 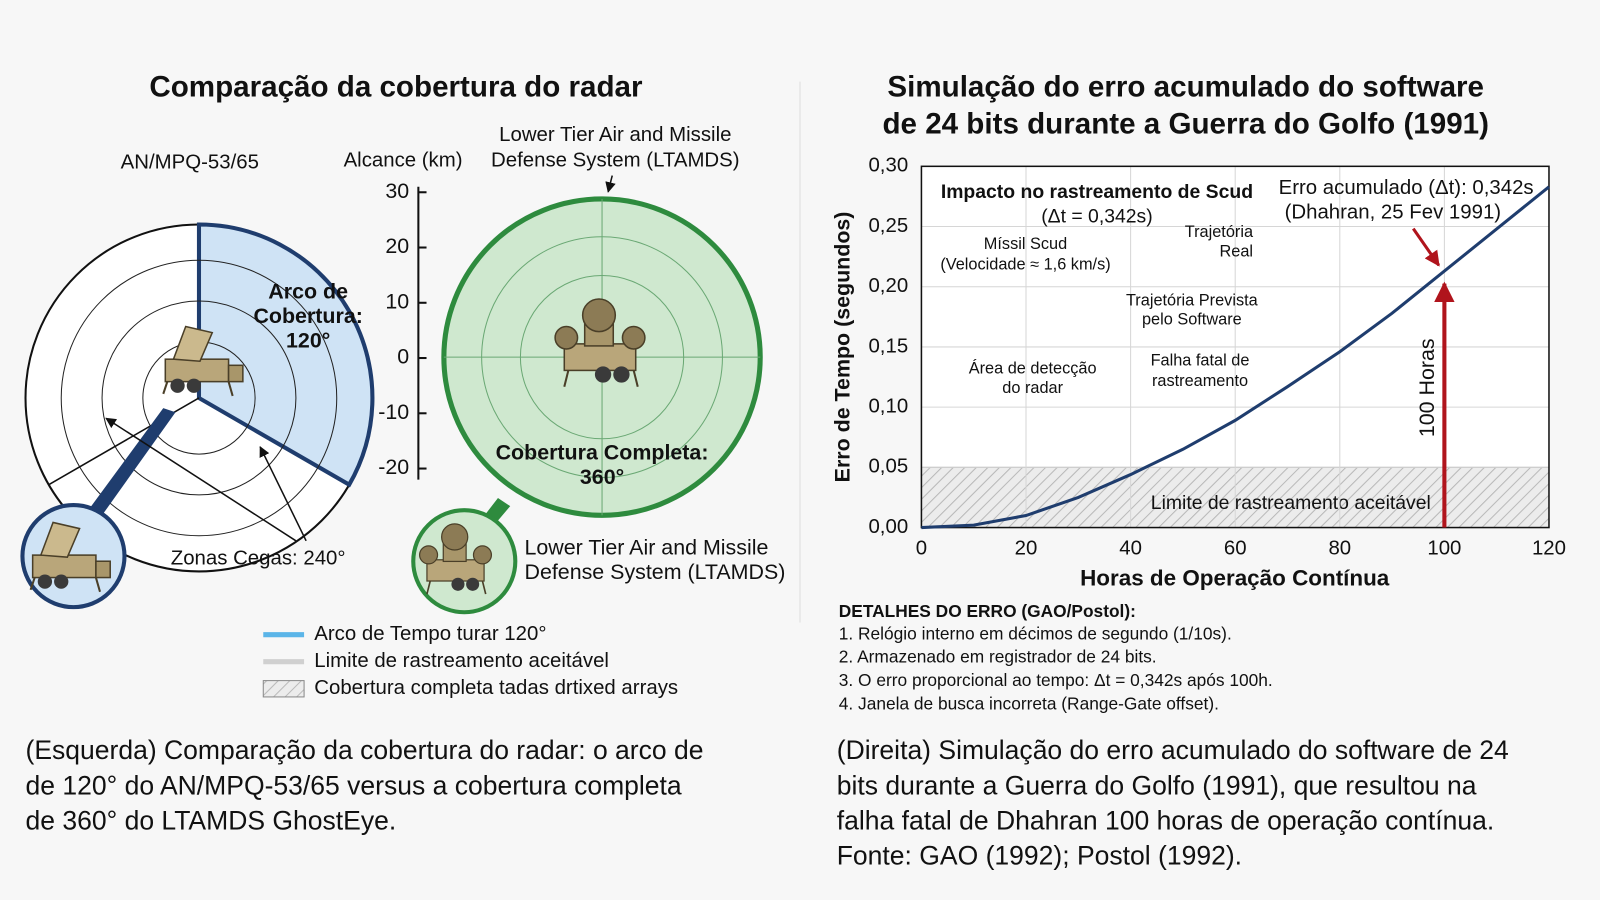 What do you see at coordinates (1427, 387) in the screenshot?
I see `marker-label: 100 Horas` at bounding box center [1427, 387].